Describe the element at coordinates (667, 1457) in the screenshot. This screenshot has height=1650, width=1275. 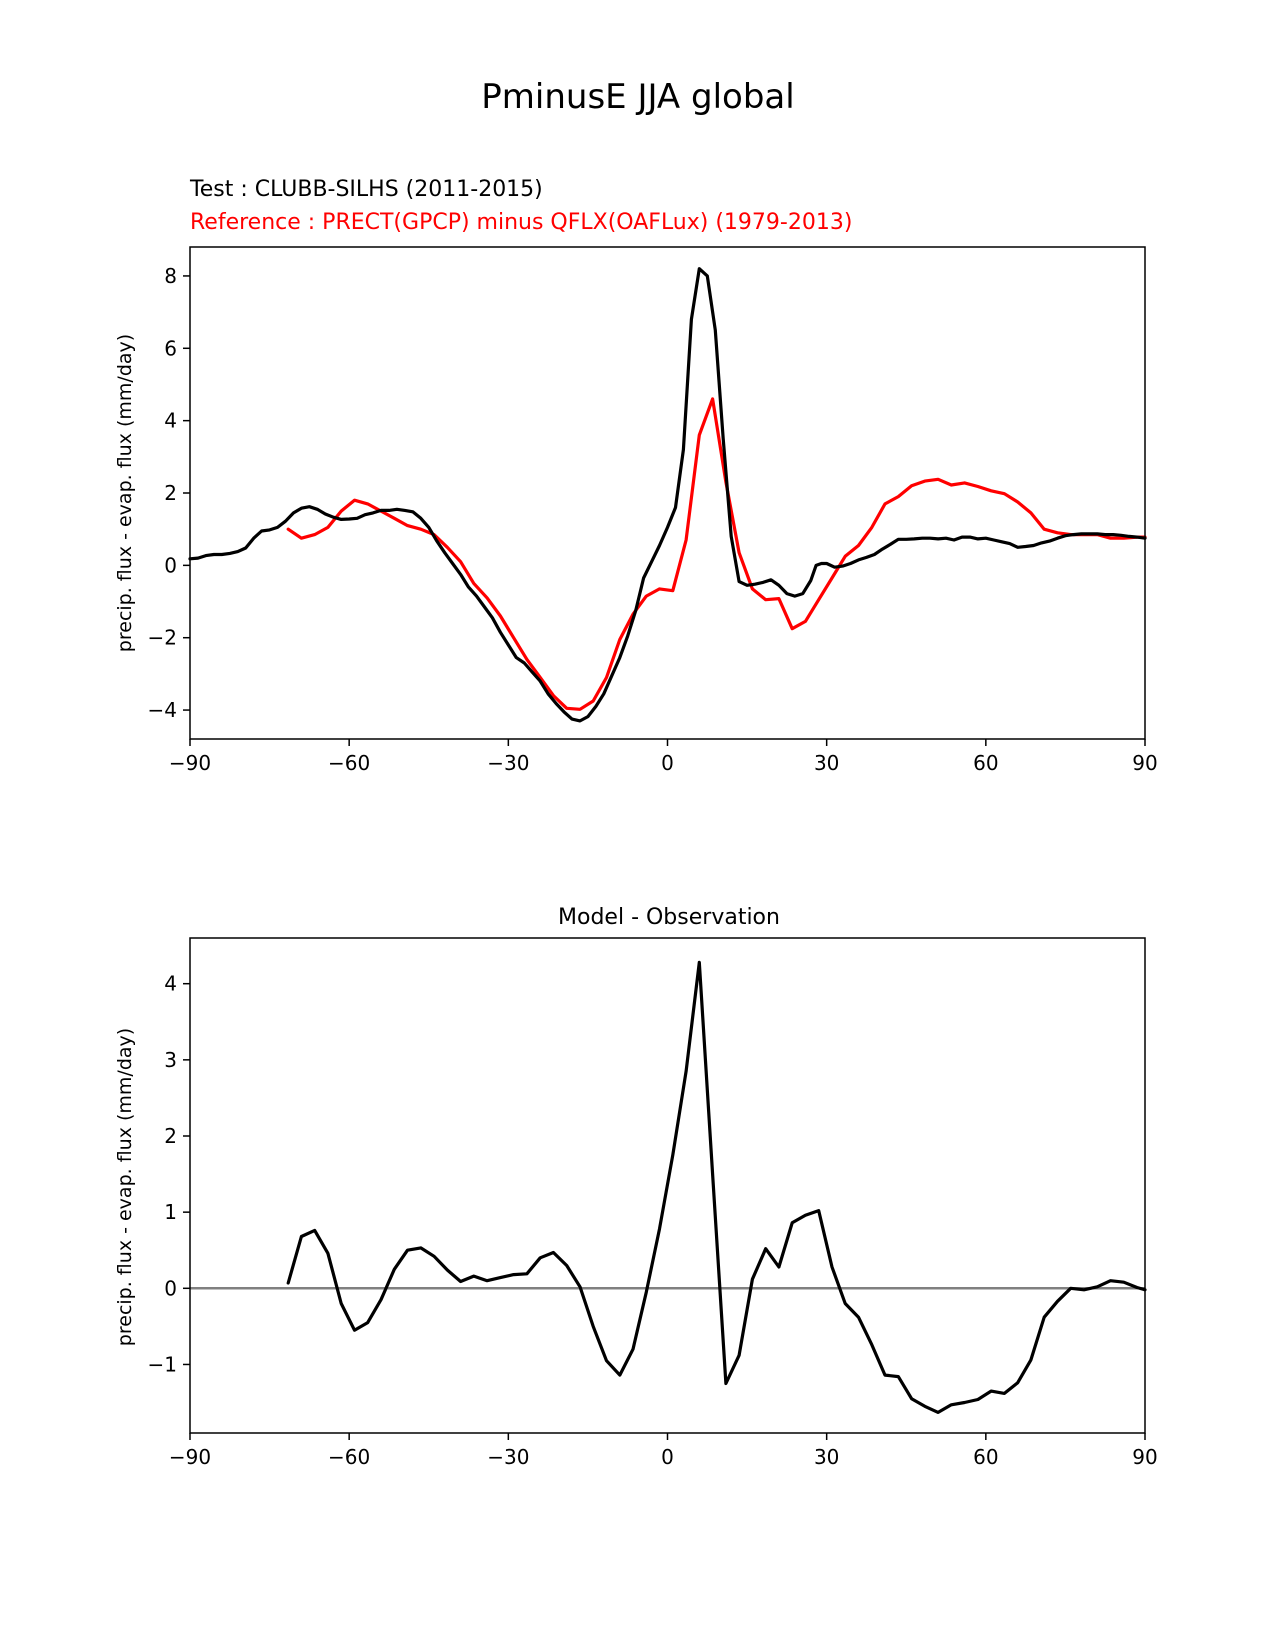
I see `bottom-xtick-label: 0` at that location.